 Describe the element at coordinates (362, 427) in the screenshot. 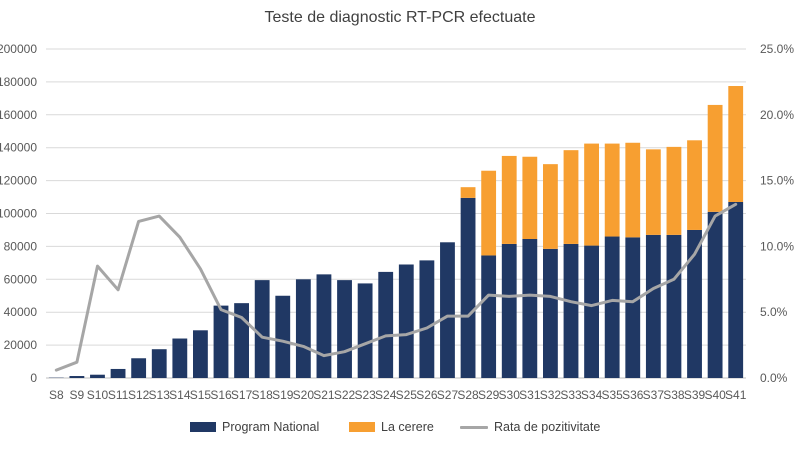

I see `legend-swatch-la-cerere` at that location.